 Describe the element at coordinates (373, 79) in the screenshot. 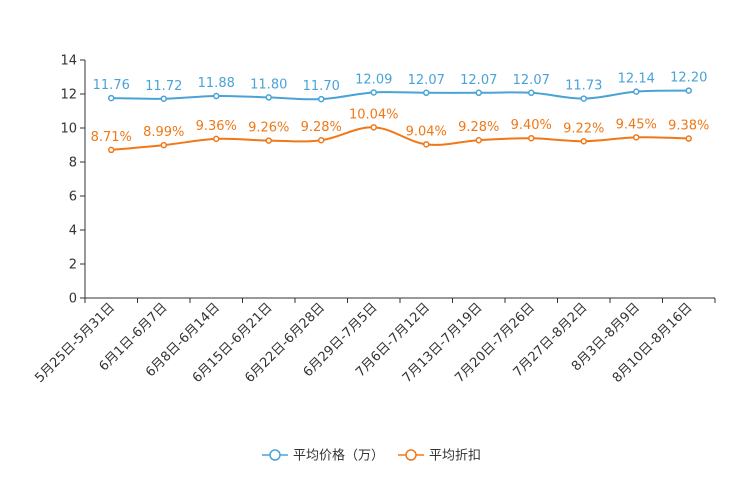

I see `data-label: 12.09` at that location.